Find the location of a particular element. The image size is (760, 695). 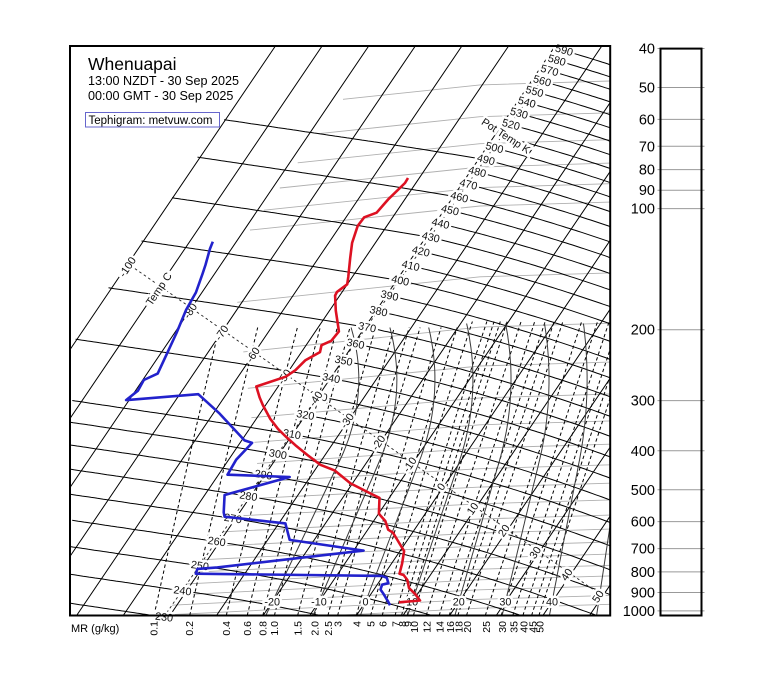

svg-text: 1.0 is located at coordinates (275, 628).